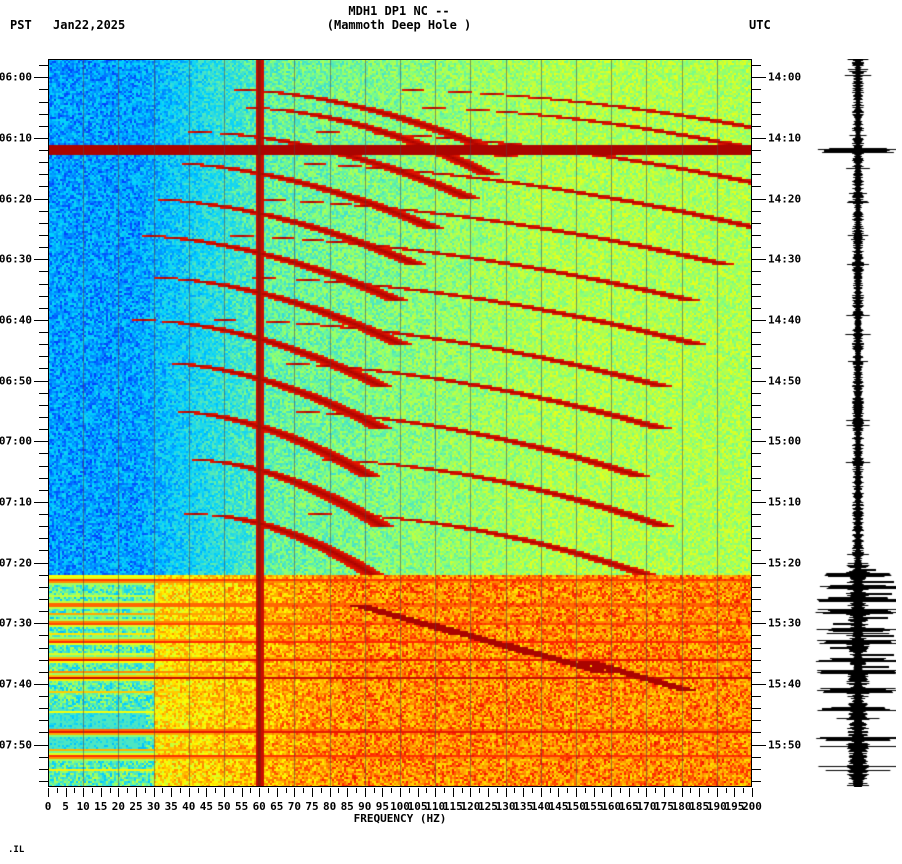 Image resolution: width=902 pixels, height=864 pixels. Describe the element at coordinates (16, 744) in the screenshot. I see `time-label-pst: 07:50` at that location.